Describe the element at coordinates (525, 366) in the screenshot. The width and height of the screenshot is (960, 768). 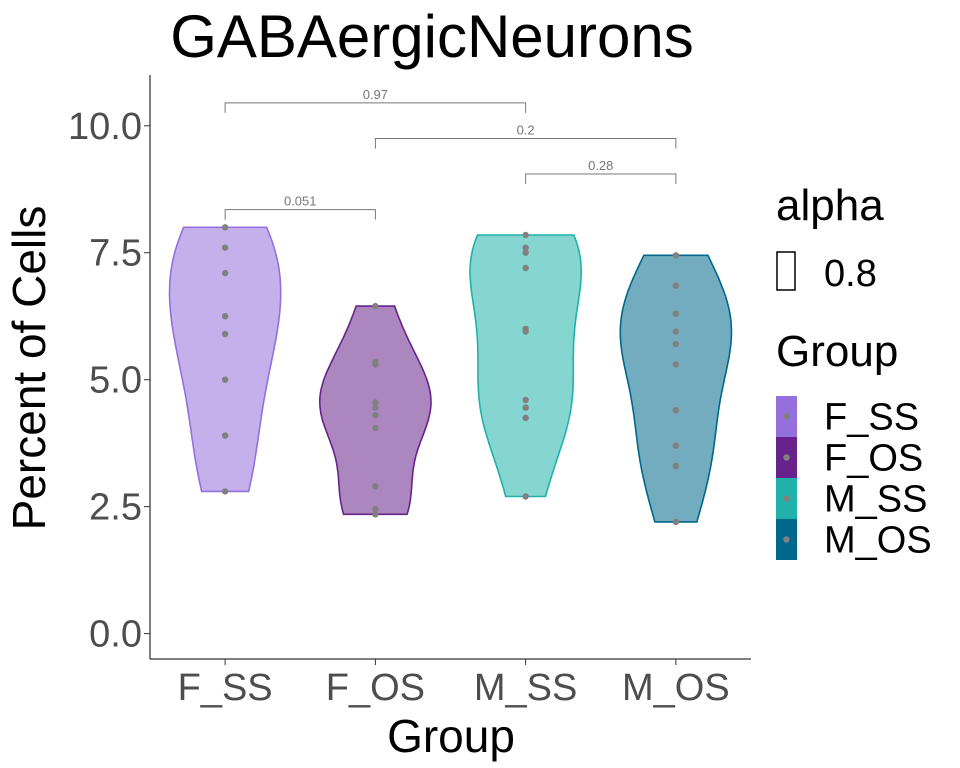
I see `violin-m-ss` at that location.